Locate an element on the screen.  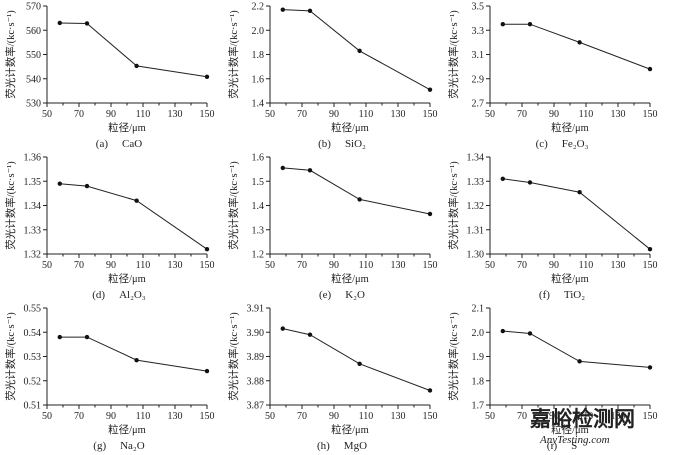
y-tick-label: 0.52 is located at coordinates (33, 381).